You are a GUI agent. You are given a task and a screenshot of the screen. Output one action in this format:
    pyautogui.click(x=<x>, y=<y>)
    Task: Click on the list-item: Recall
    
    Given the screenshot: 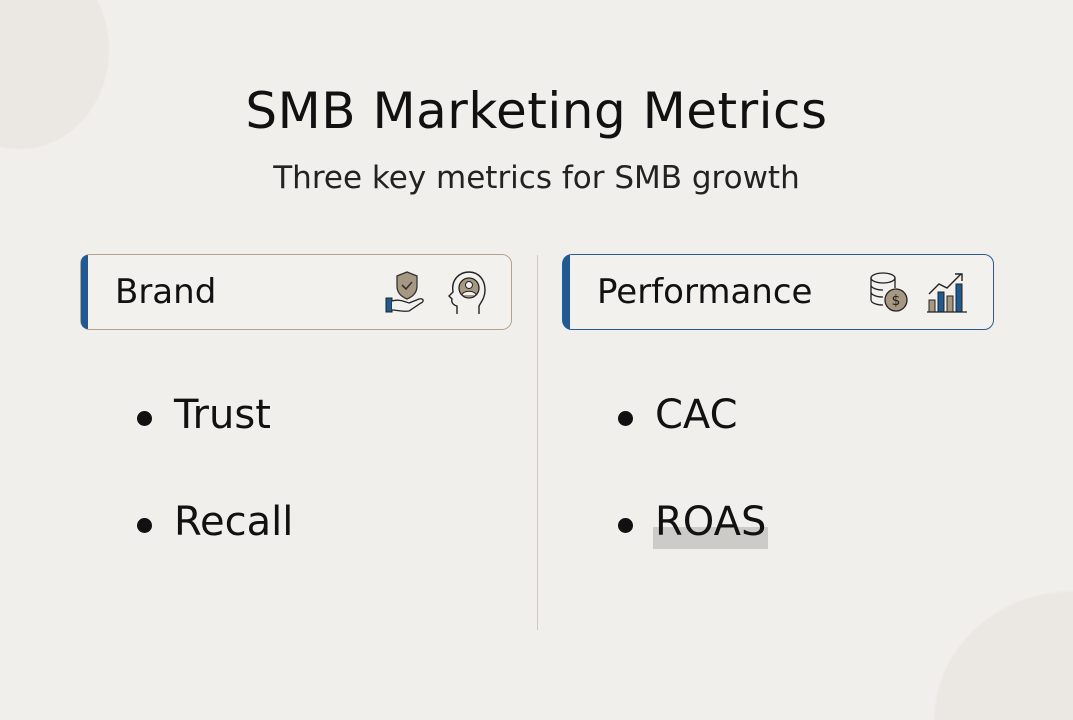 What is the action you would take?
    pyautogui.click(x=215, y=552)
    